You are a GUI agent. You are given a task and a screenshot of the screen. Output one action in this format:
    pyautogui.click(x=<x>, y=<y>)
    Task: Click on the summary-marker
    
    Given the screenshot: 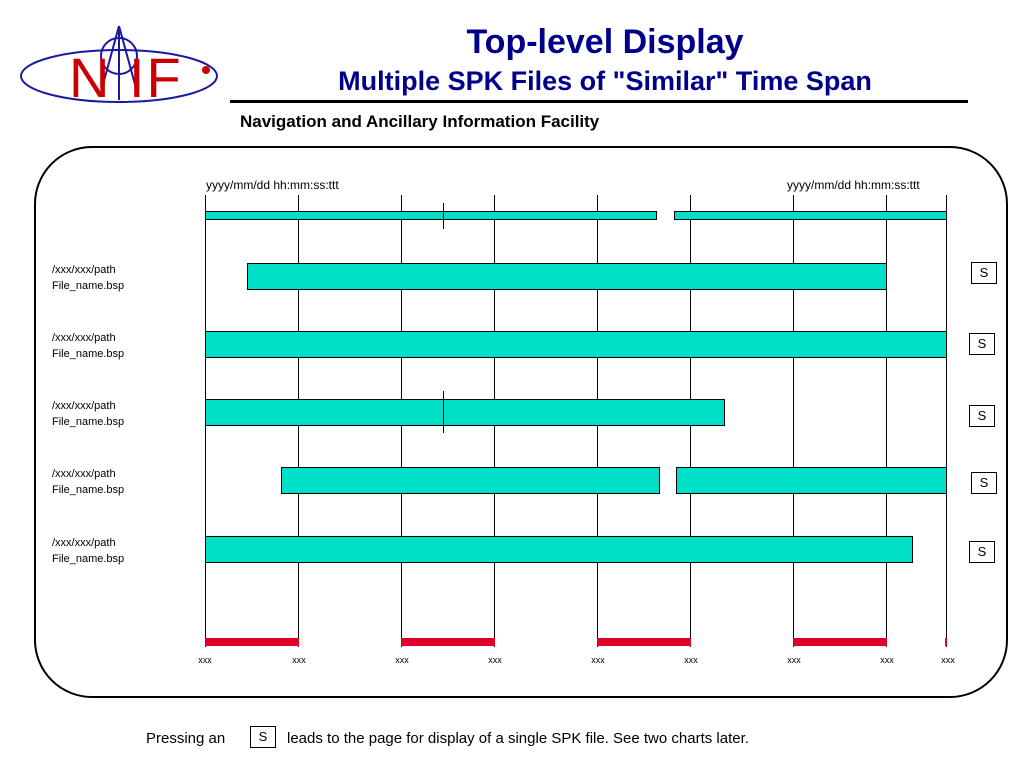 What is the action you would take?
    pyautogui.click(x=443, y=216)
    